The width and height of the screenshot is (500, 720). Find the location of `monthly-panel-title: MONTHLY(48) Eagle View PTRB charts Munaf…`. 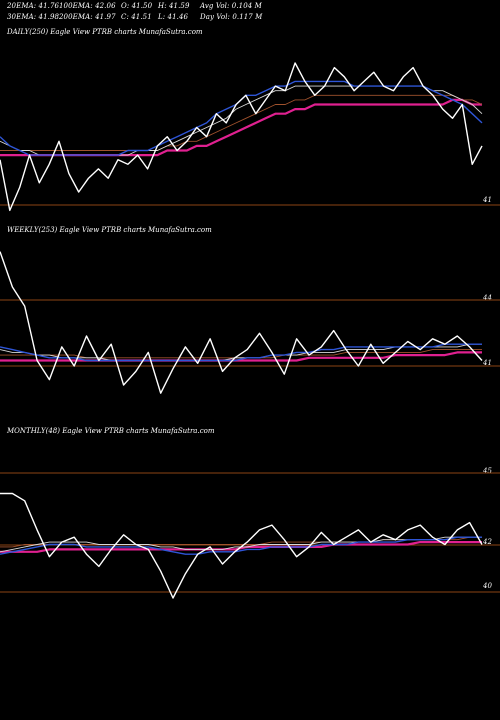

monthly-panel-title: MONTHLY(48) Eagle View PTRB charts Munaf… is located at coordinates (111, 431).